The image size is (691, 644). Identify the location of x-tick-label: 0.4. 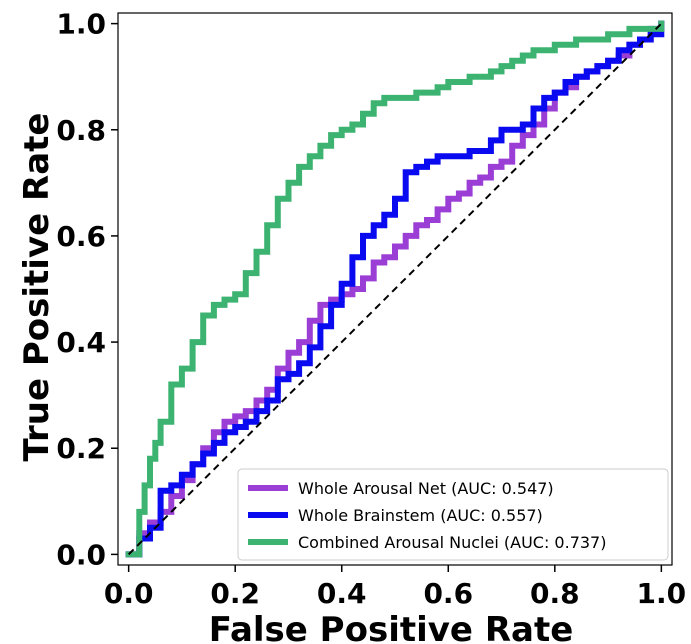
(342, 593).